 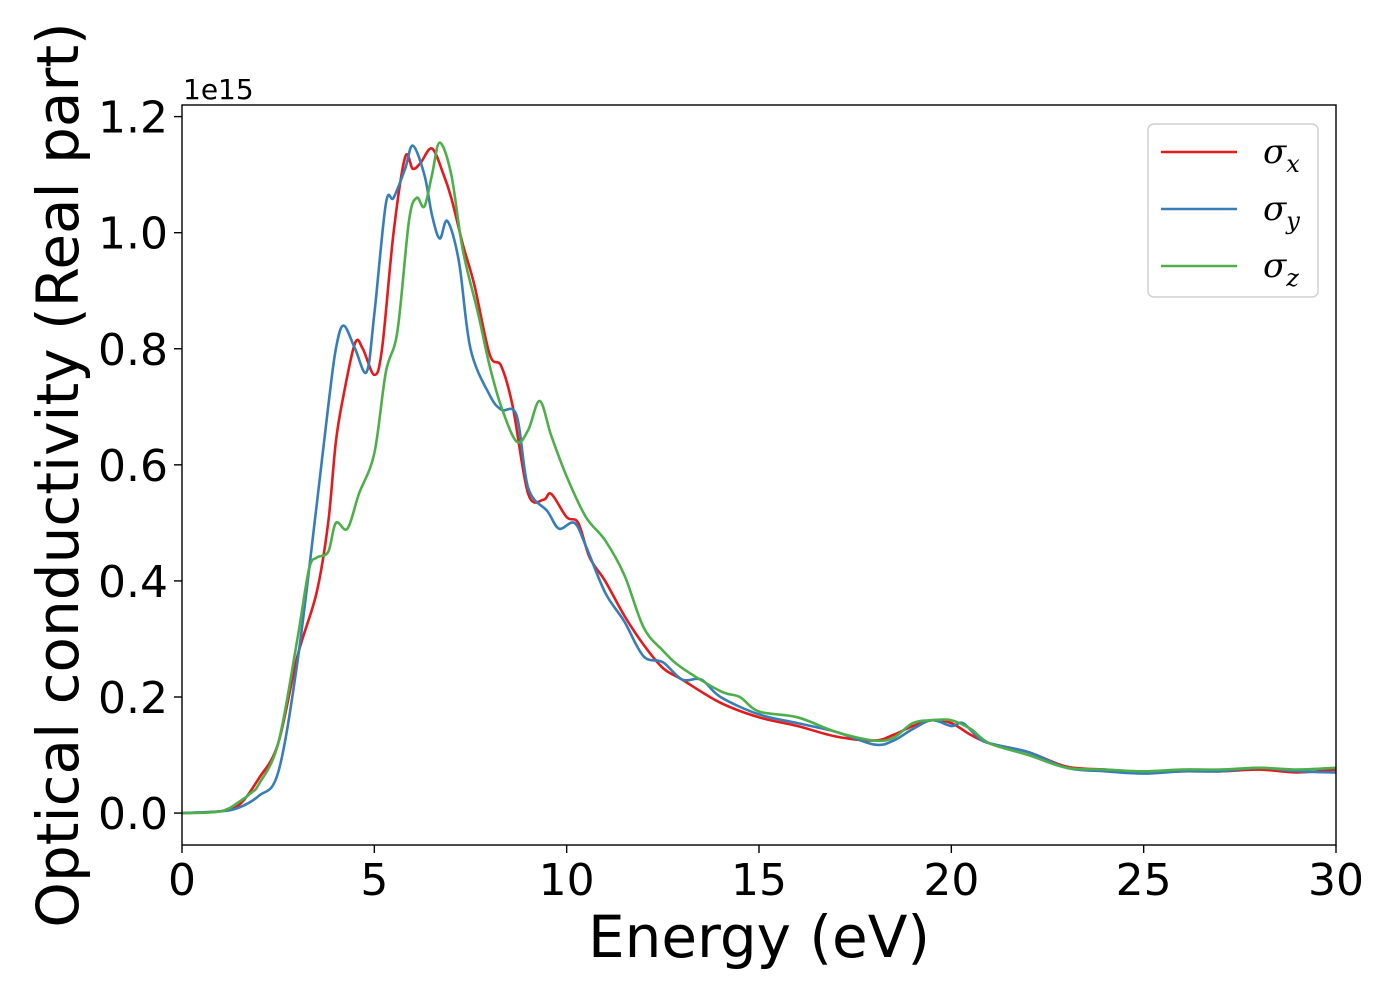 What do you see at coordinates (58, 474) in the screenshot?
I see `y-axis-label: Optical conductivity (Real part)` at bounding box center [58, 474].